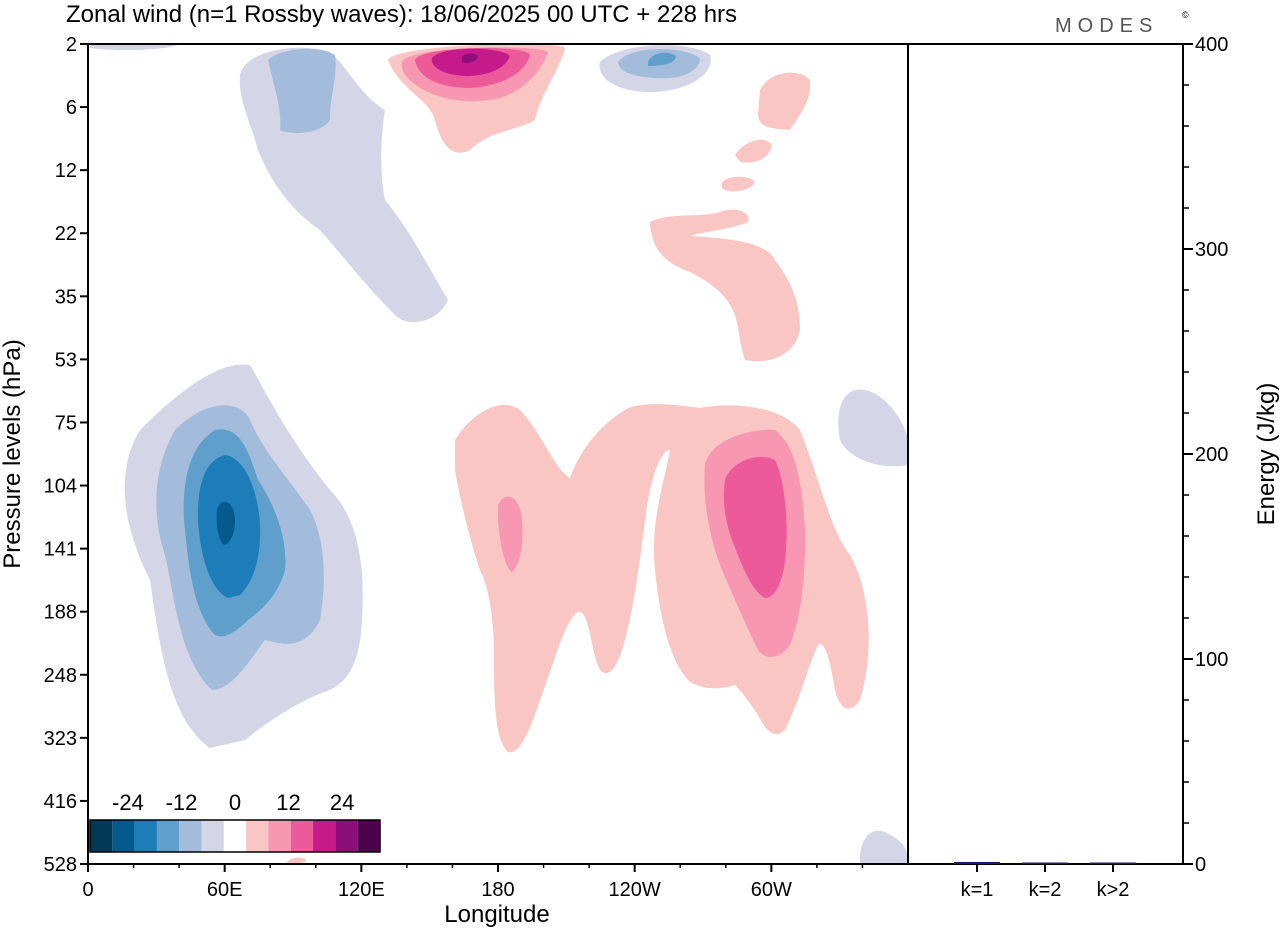  What do you see at coordinates (13, 453) in the screenshot?
I see `y-axis-label: Pressure levels (hPa)` at bounding box center [13, 453].